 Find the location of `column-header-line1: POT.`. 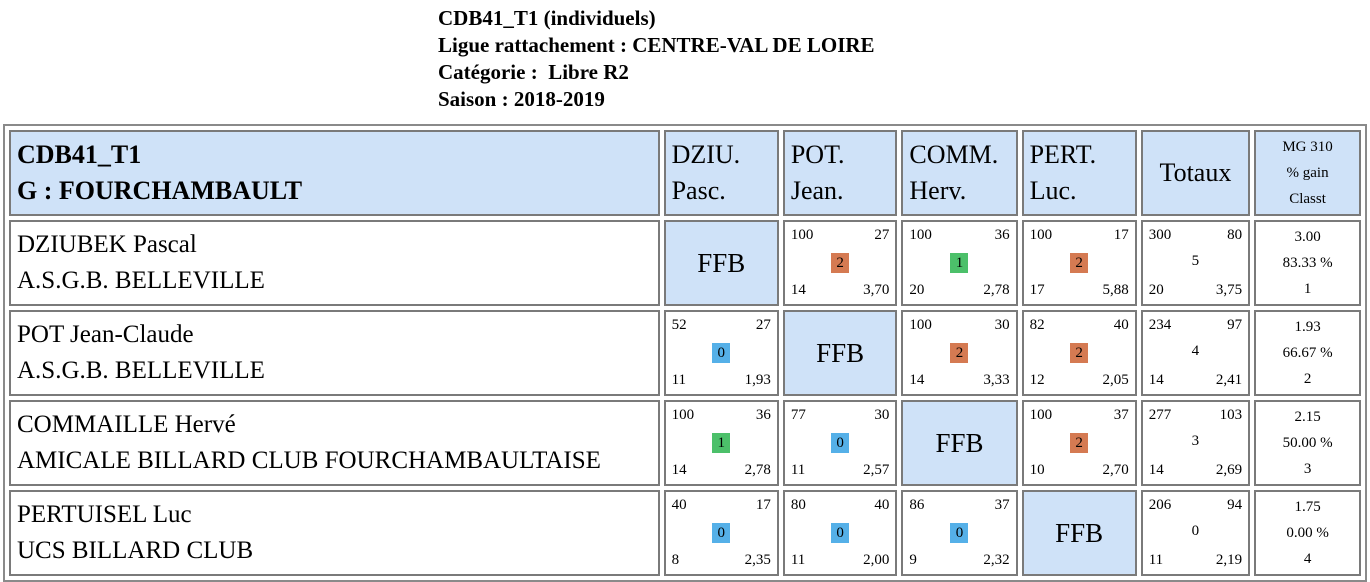

column-header-line1: POT. is located at coordinates (817, 154).